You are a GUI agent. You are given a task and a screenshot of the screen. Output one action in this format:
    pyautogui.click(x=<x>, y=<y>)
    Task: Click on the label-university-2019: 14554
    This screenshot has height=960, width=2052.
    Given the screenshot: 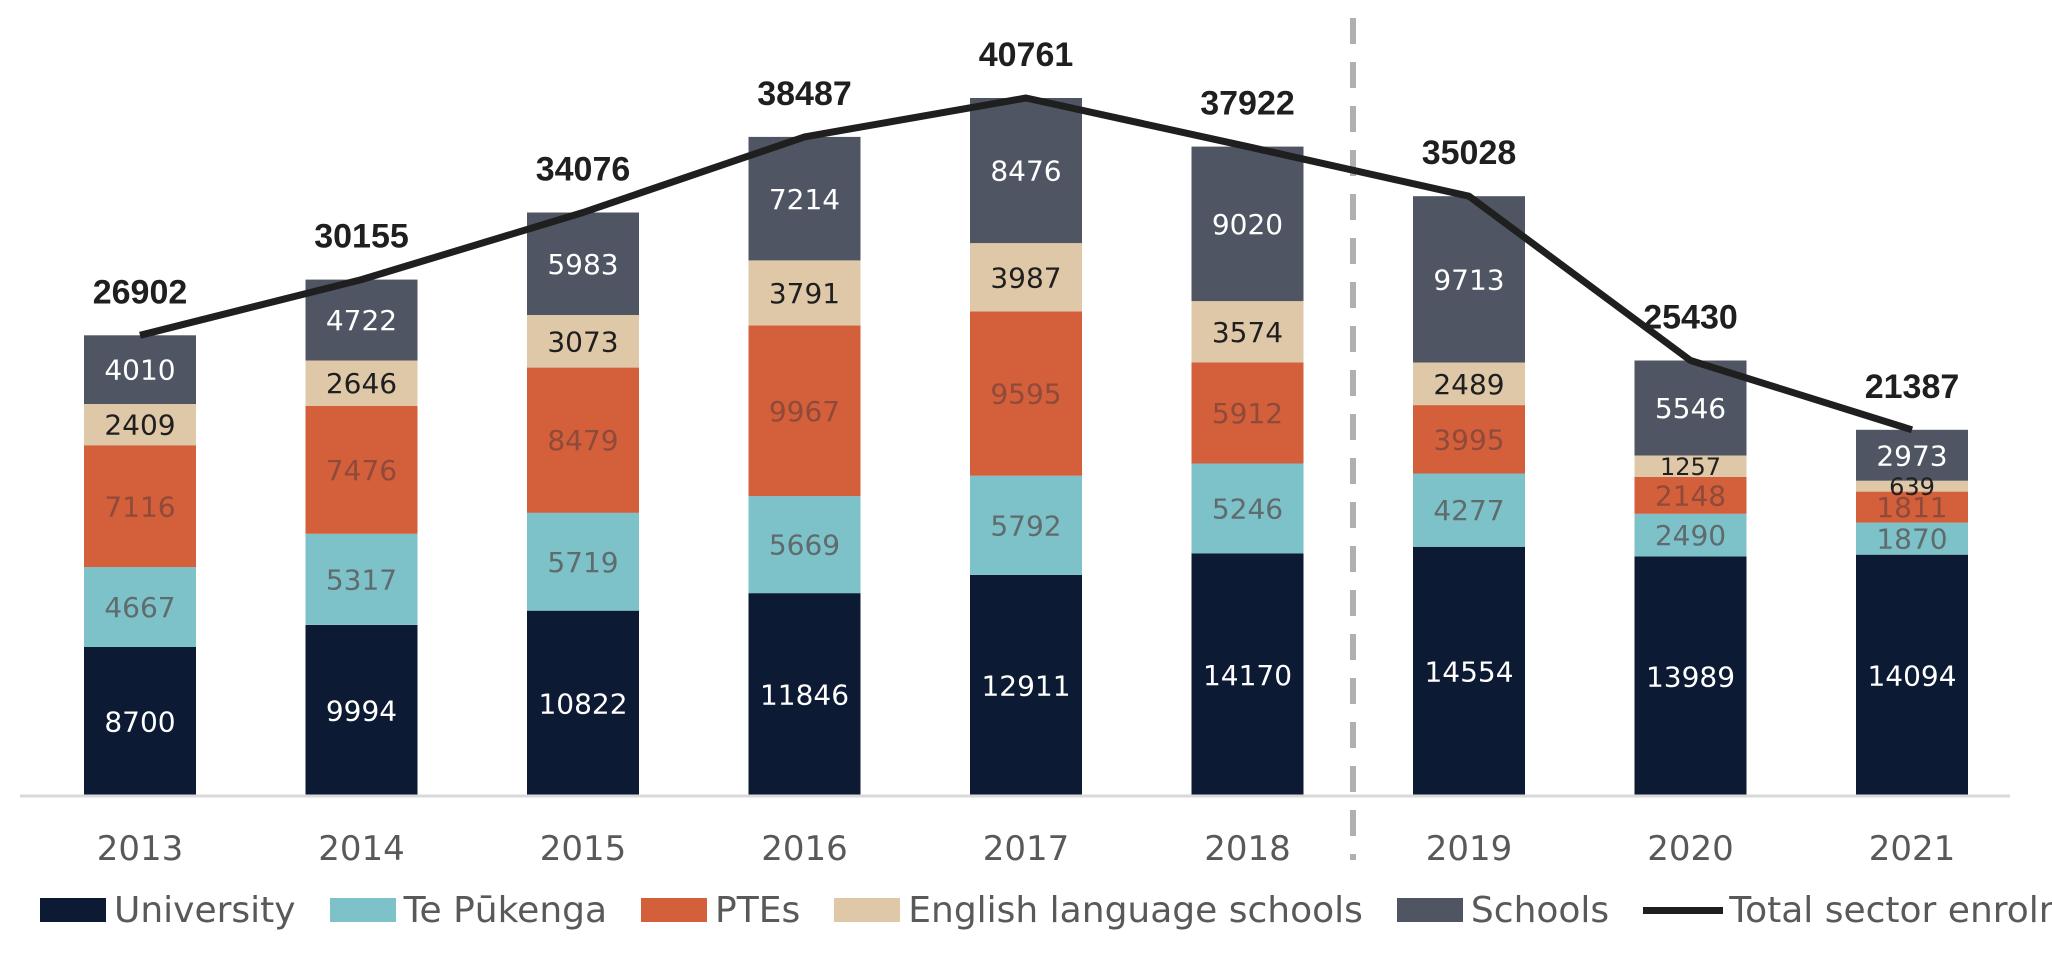 What is the action you would take?
    pyautogui.click(x=1468, y=672)
    